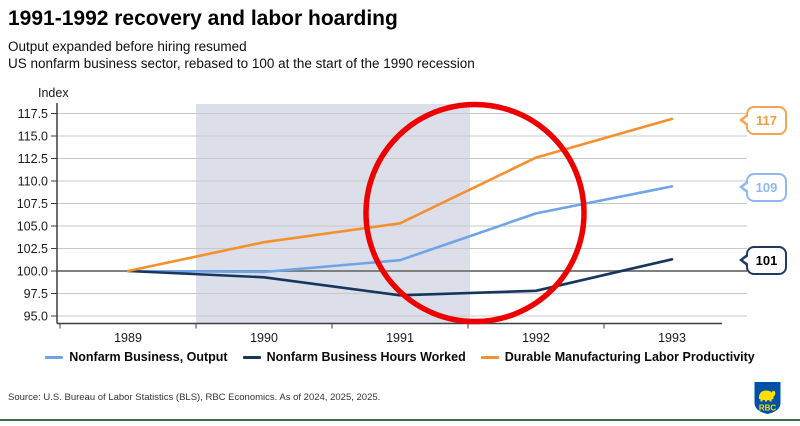 Image resolution: width=800 pixels, height=426 pixels. What do you see at coordinates (33, 159) in the screenshot?
I see `y-tick-label: 112.5` at bounding box center [33, 159].